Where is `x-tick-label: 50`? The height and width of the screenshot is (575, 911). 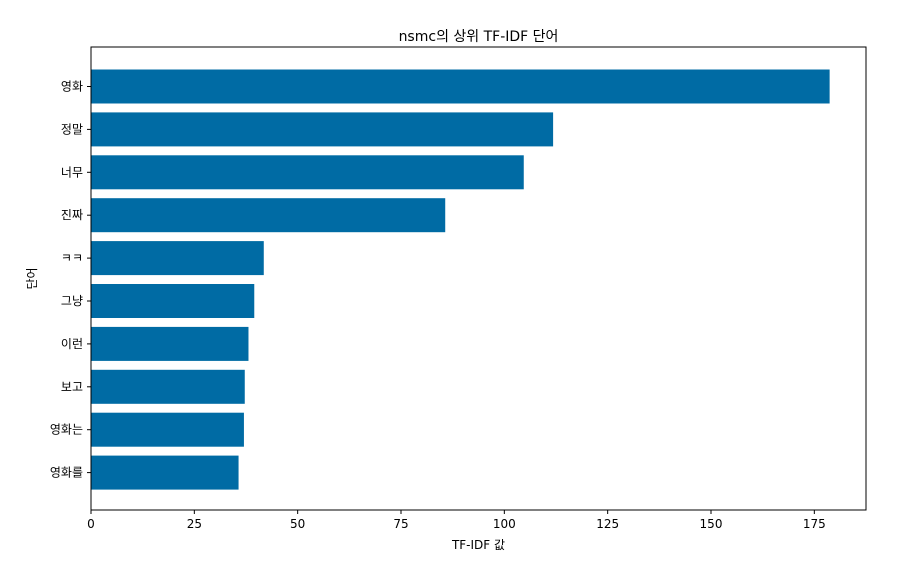
x-tick-label: 50 is located at coordinates (297, 524).